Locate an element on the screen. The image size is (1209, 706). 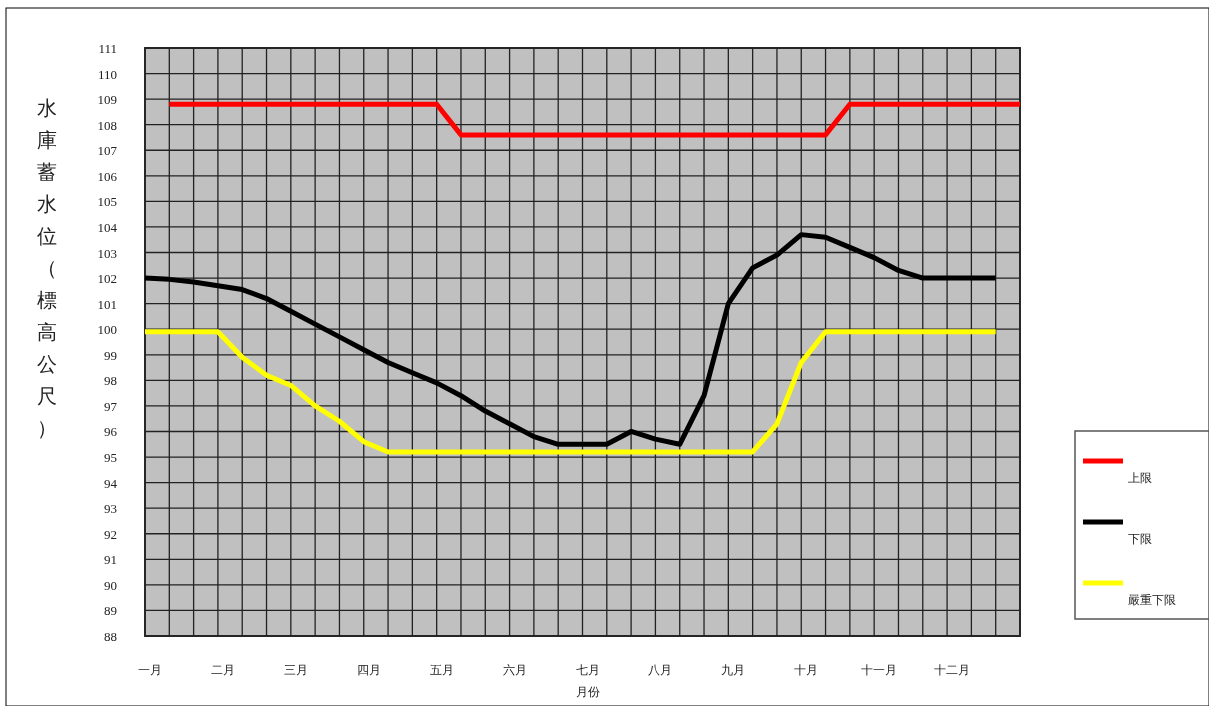
y-tick-label: 98 is located at coordinates (110, 381).